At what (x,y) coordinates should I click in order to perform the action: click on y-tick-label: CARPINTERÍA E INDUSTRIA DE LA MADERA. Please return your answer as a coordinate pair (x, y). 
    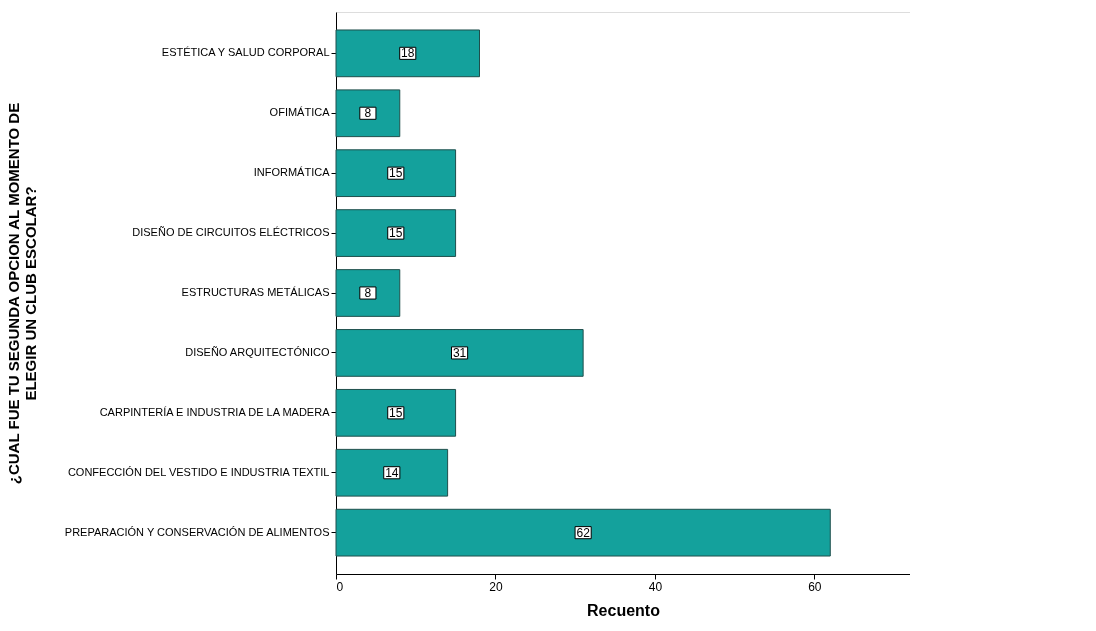
    Looking at the image, I should click on (215, 411).